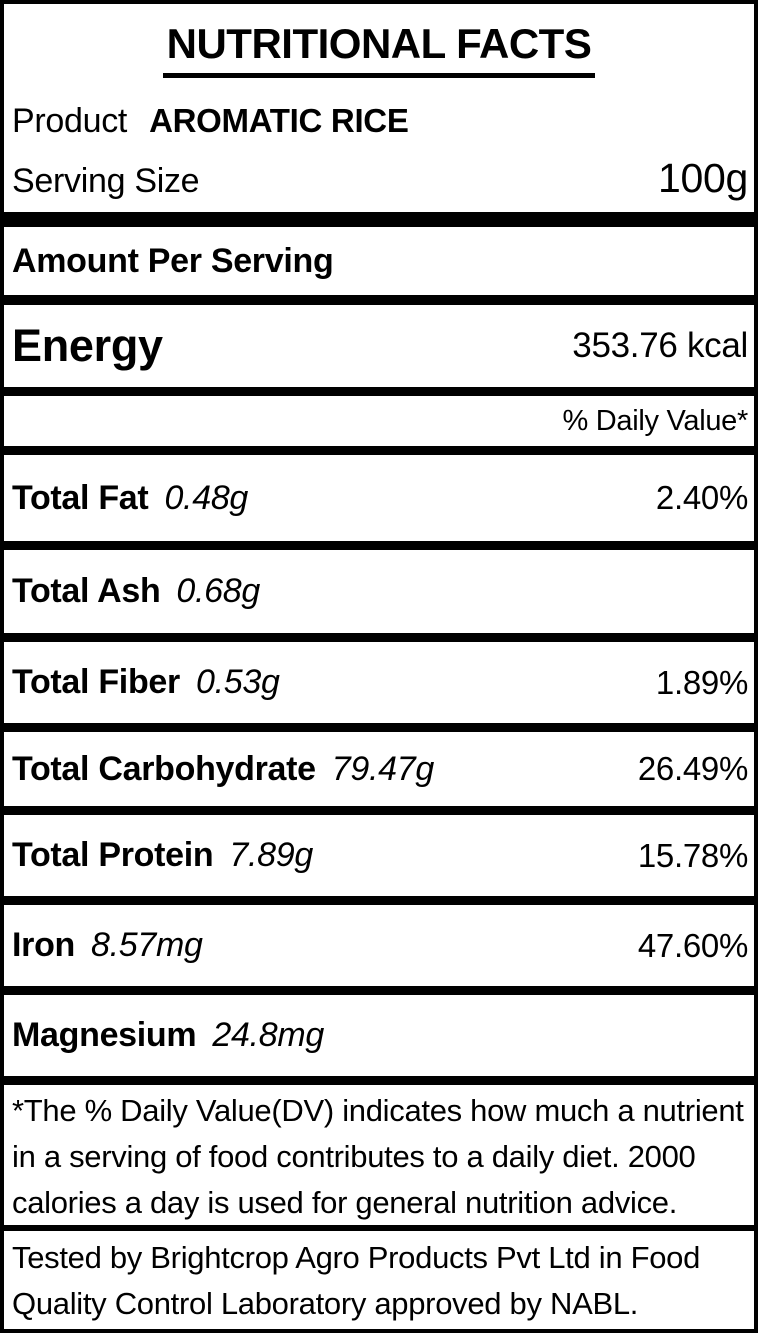 This screenshot has width=758, height=1333. I want to click on serving-size-label: Serving Size, so click(106, 181).